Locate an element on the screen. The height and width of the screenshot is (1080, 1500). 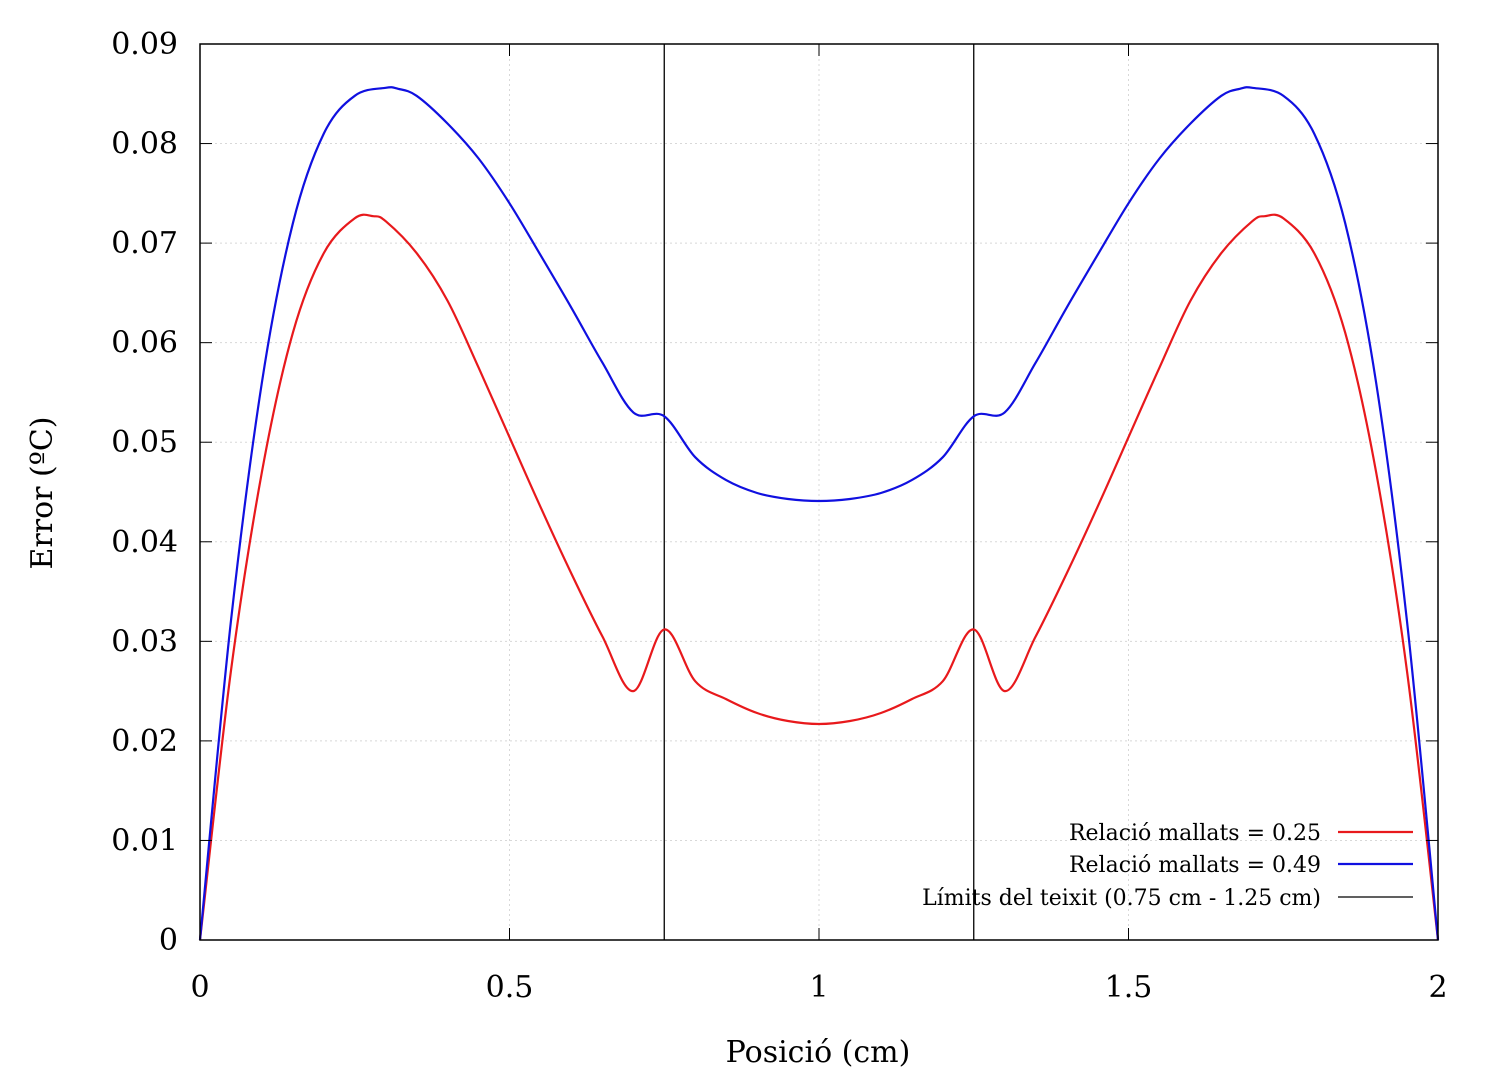
y-tick-label: 0.09 is located at coordinates (144, 44).